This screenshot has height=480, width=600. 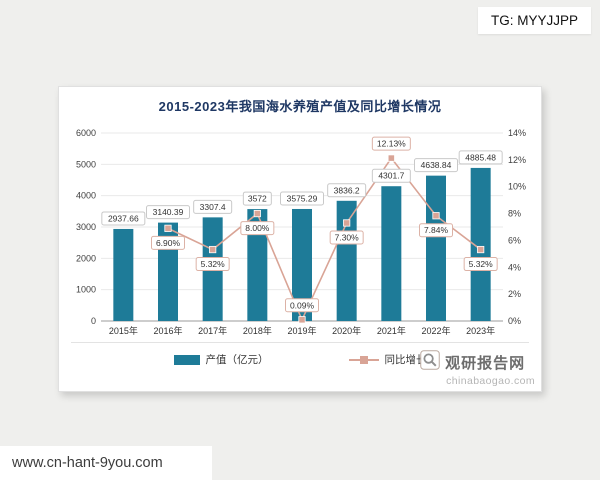 What do you see at coordinates (347, 237) in the screenshot?
I see `svg-text: 7.30%` at bounding box center [347, 237].